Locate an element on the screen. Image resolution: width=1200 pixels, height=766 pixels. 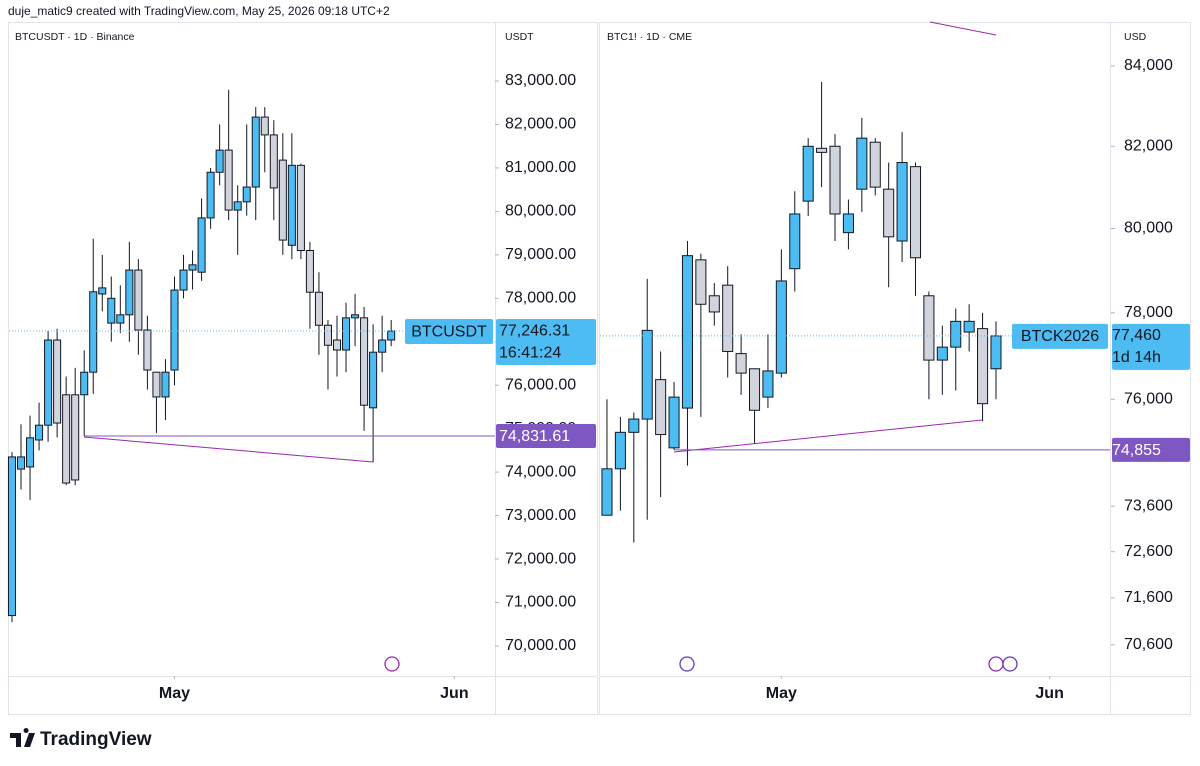
y-tick-label: 76,000.00 is located at coordinates (540, 384).